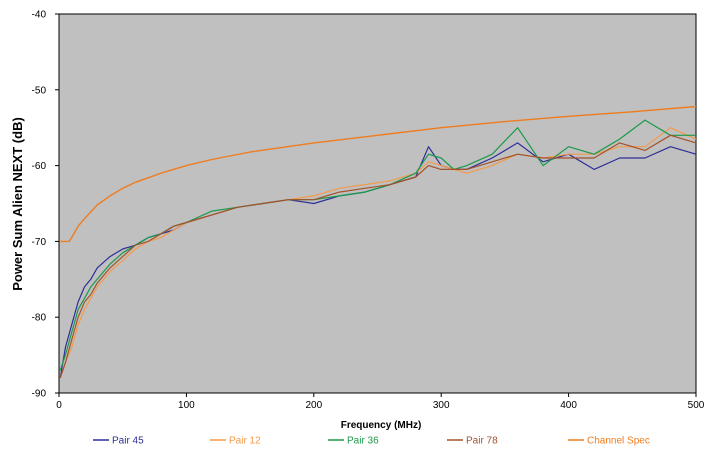  Describe the element at coordinates (128, 441) in the screenshot. I see `legend-label: Pair 45` at that location.